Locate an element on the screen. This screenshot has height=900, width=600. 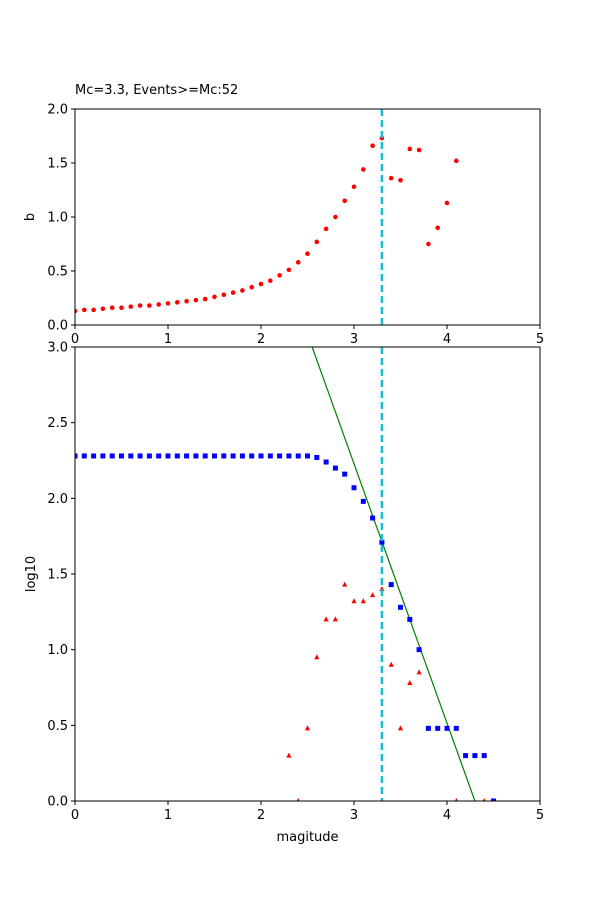
top-x-tick-label-2: 2 is located at coordinates (261, 339).